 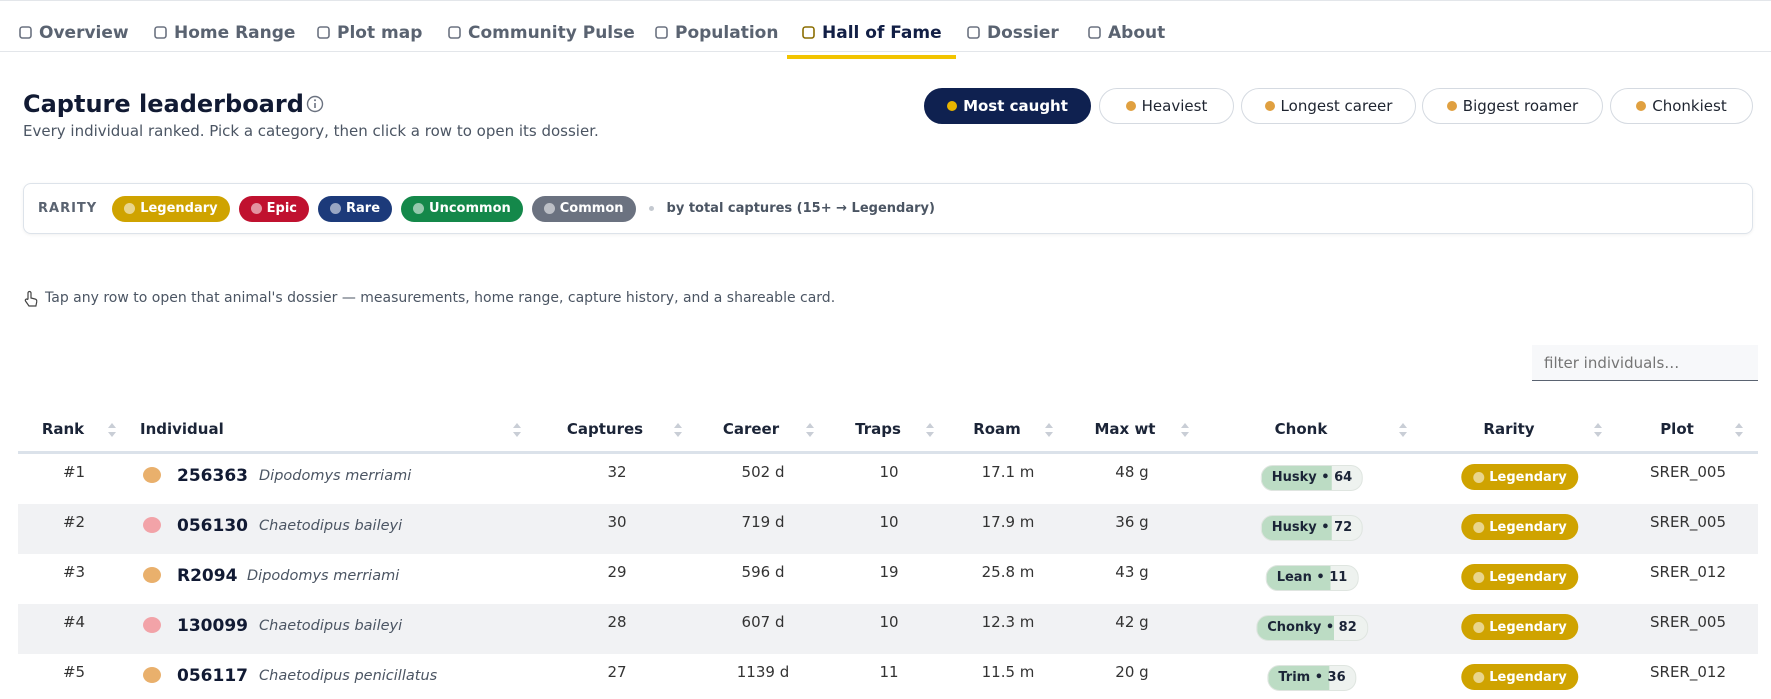 What do you see at coordinates (235, 33) in the screenshot?
I see `tab-label: Home Range` at bounding box center [235, 33].